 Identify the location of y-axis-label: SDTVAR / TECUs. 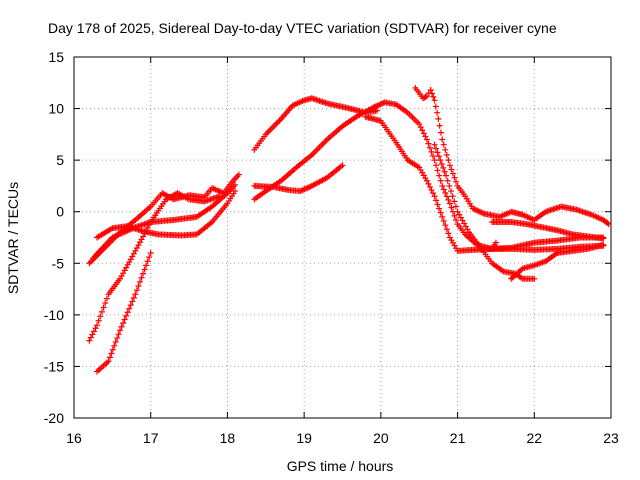
(13, 238).